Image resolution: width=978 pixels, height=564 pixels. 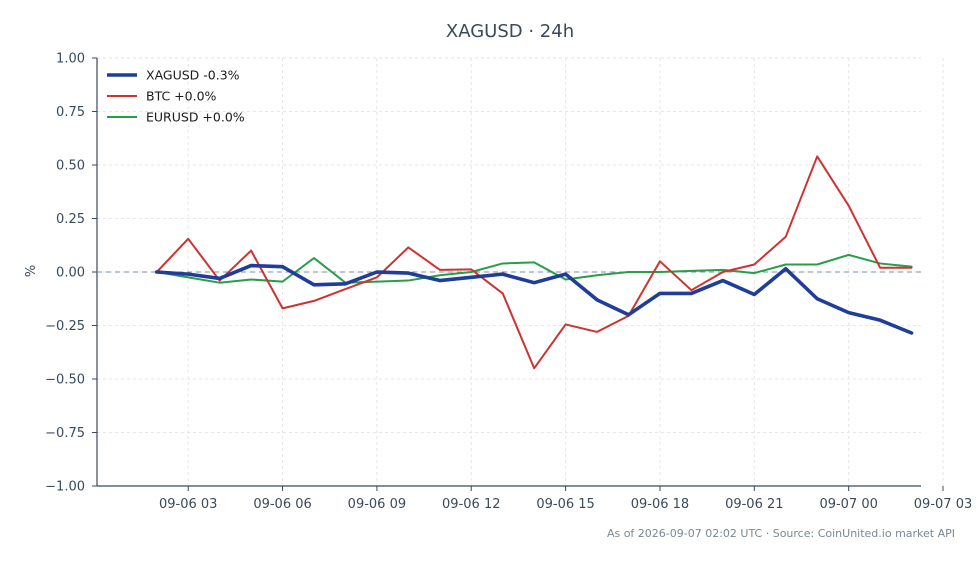 What do you see at coordinates (65, 487) in the screenshot?
I see `y-tick-label: −1.00` at bounding box center [65, 487].